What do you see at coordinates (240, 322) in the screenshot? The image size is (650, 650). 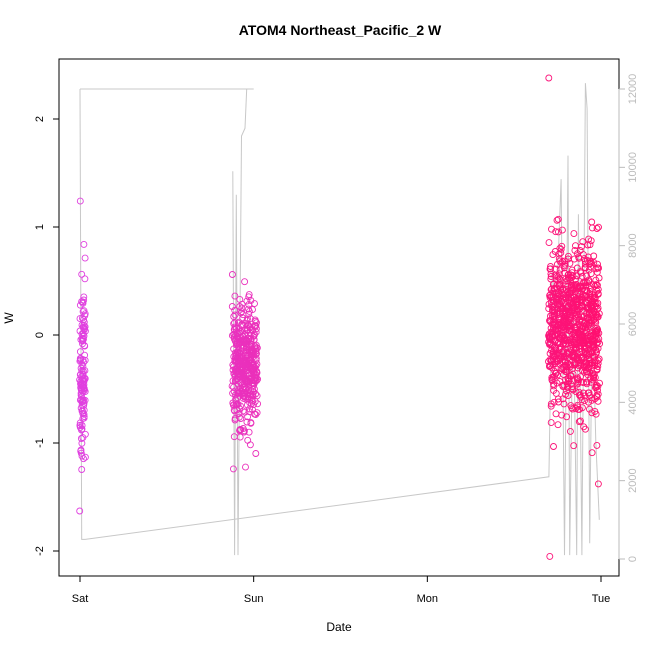 I see `depth-line-sun` at bounding box center [240, 322].